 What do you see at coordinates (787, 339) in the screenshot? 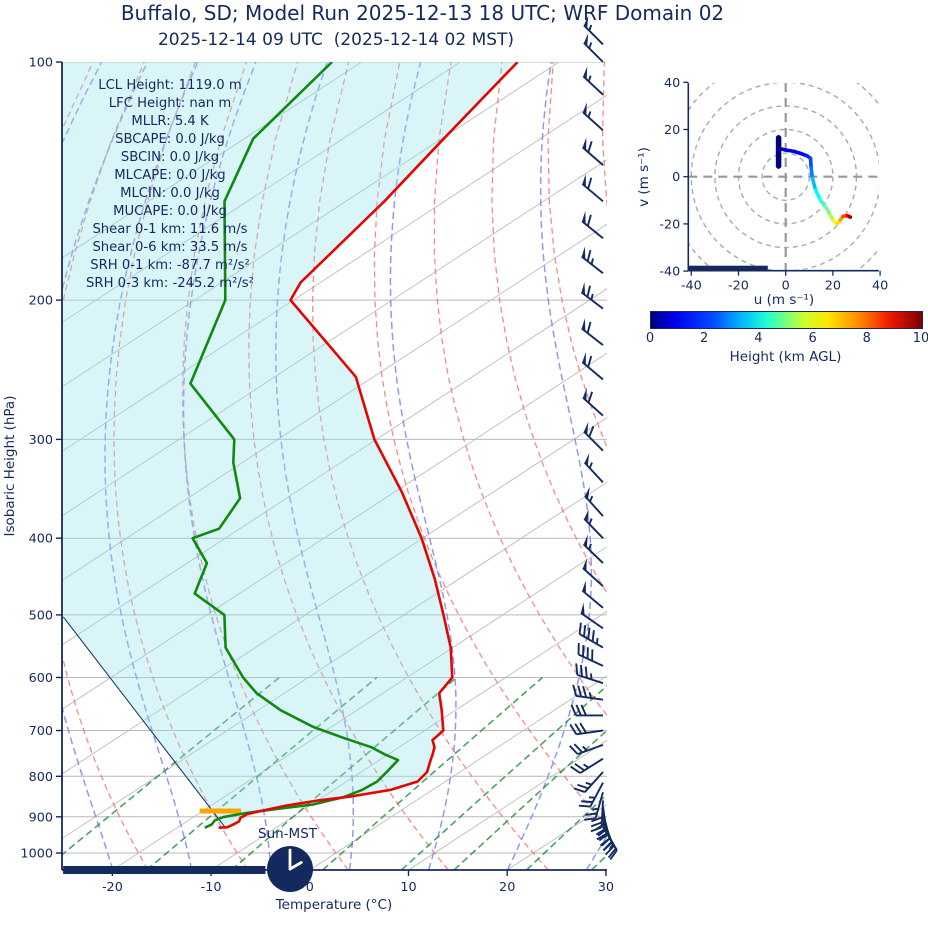
I see `colorbar-ticks: 0 2 4 6 8 10` at bounding box center [787, 339].